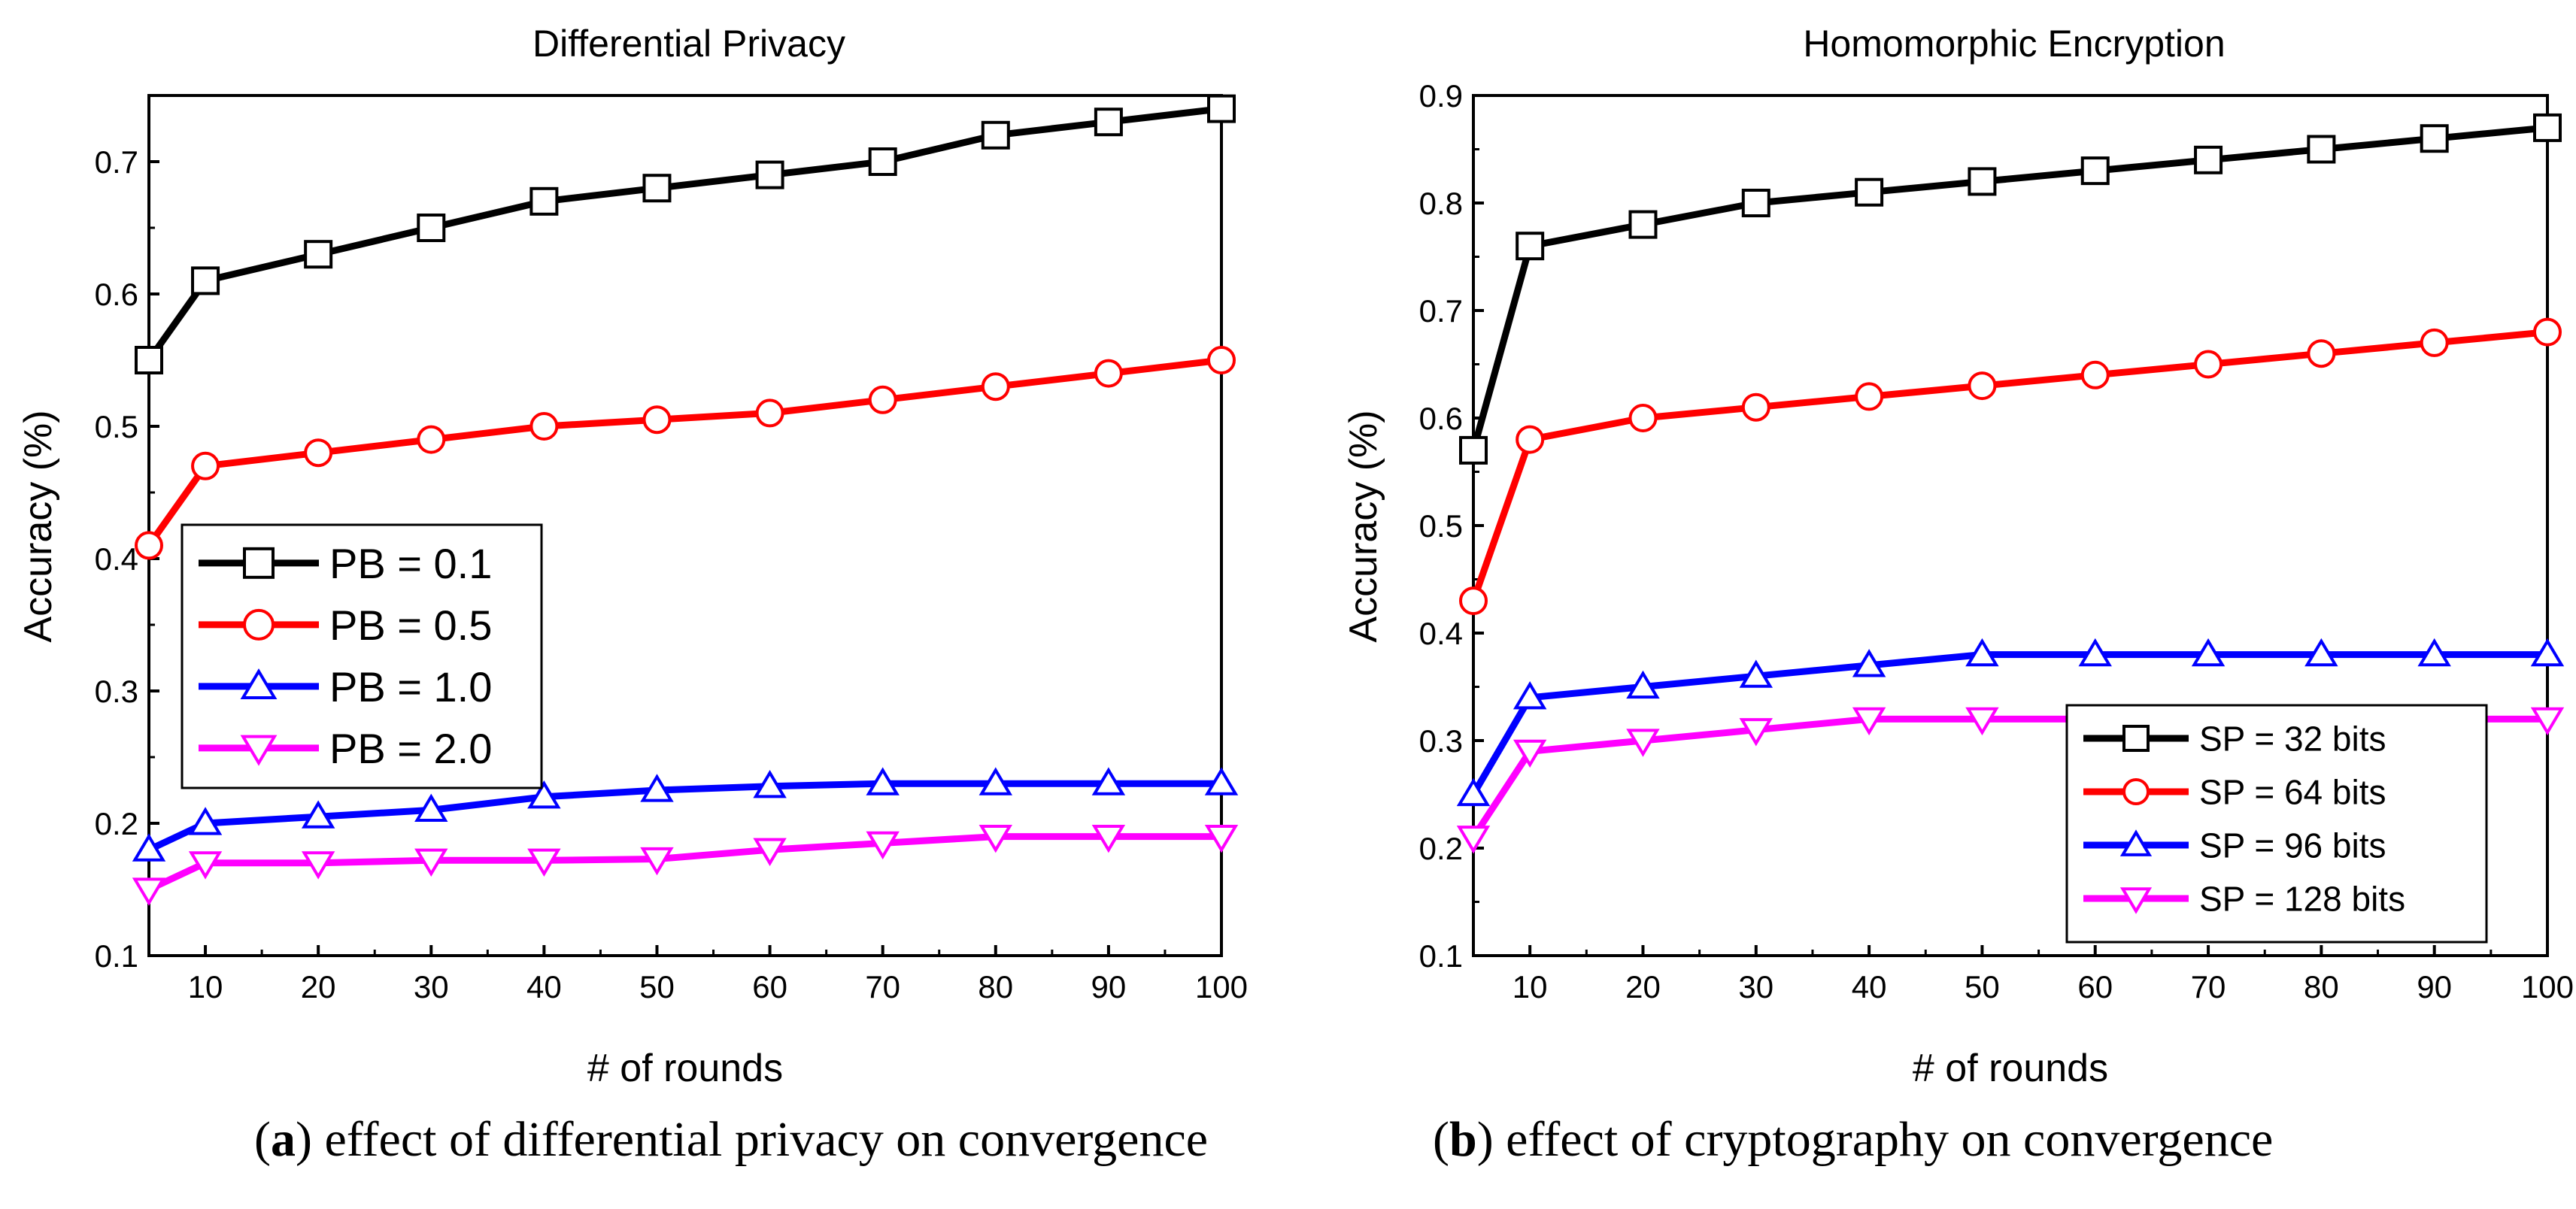  Describe the element at coordinates (116, 294) in the screenshot. I see `y-tick-label: 0.6` at that location.